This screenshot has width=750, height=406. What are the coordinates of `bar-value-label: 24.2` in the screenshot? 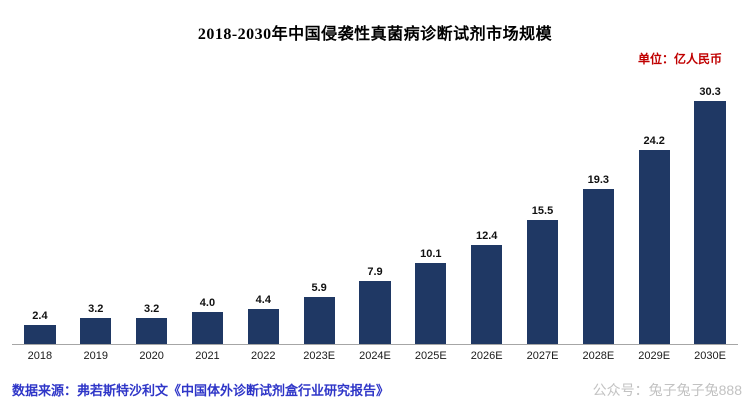 It's located at (654, 141).